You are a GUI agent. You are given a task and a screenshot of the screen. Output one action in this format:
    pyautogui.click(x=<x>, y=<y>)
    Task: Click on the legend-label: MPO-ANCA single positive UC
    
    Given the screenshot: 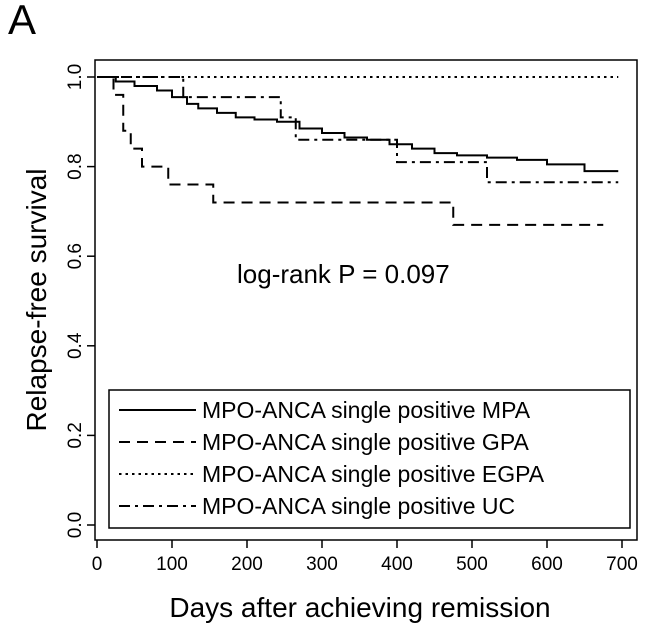 What is the action you would take?
    pyautogui.click(x=358, y=506)
    